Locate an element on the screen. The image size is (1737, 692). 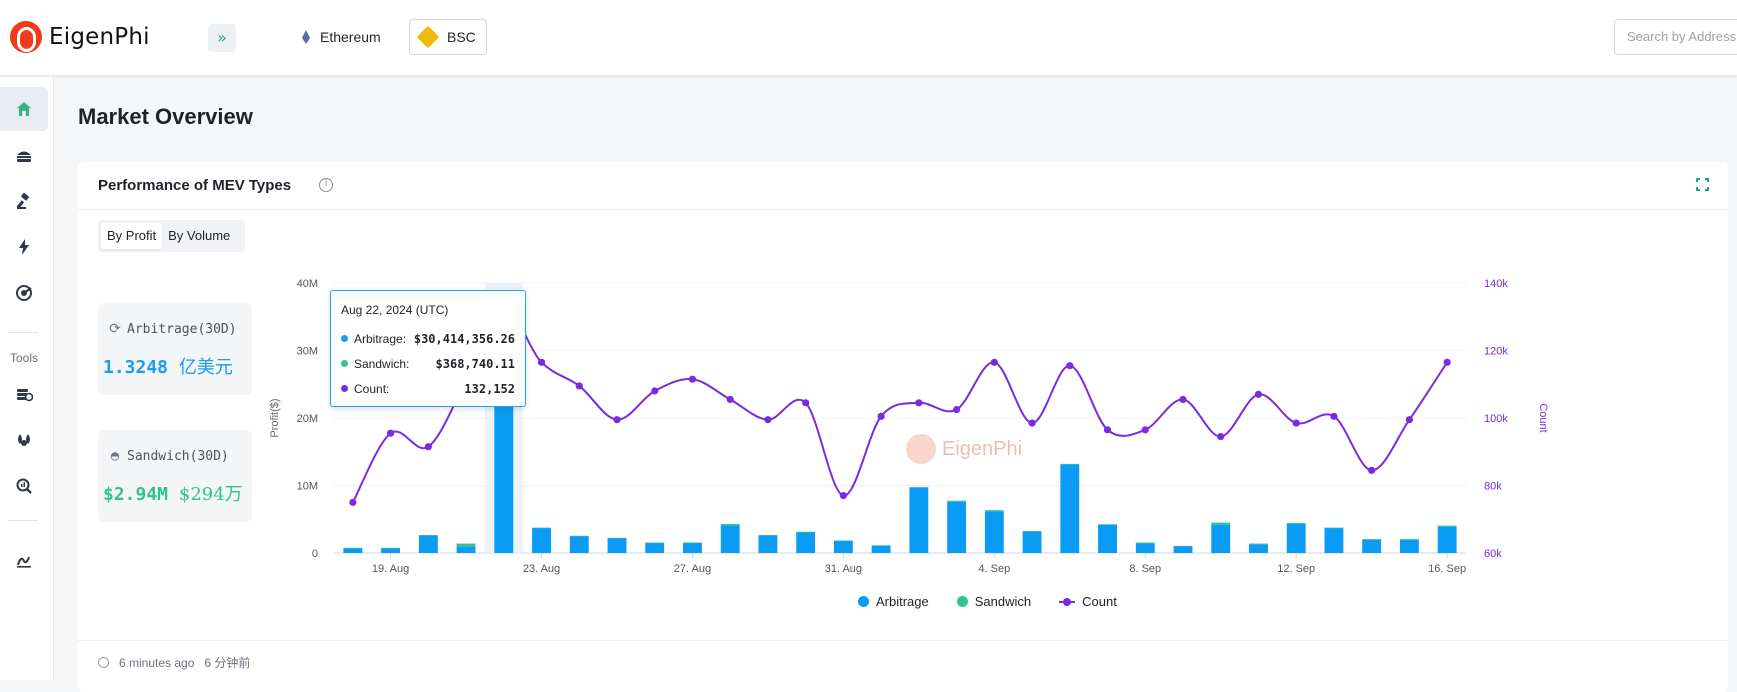
y-tick-label: 10M is located at coordinates (307, 487).